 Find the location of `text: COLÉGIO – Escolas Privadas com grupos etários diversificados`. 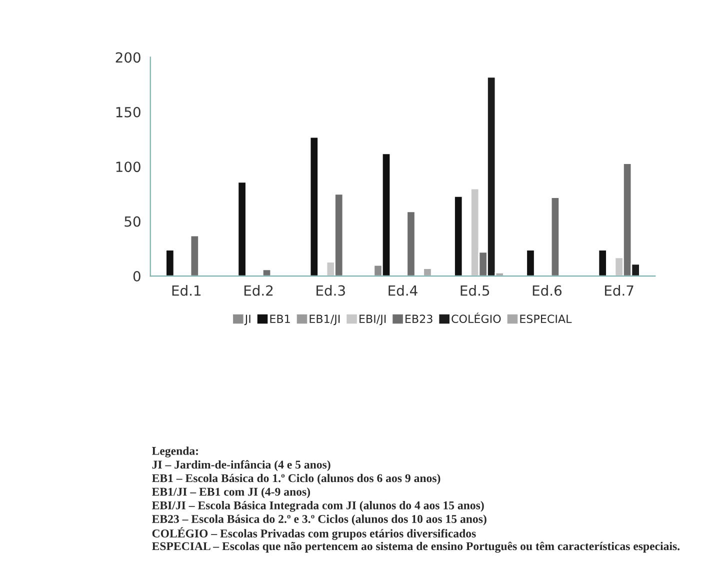

text: COLÉGIO – Escolas Privadas com grupos etários diversificados is located at coordinates (314, 533).